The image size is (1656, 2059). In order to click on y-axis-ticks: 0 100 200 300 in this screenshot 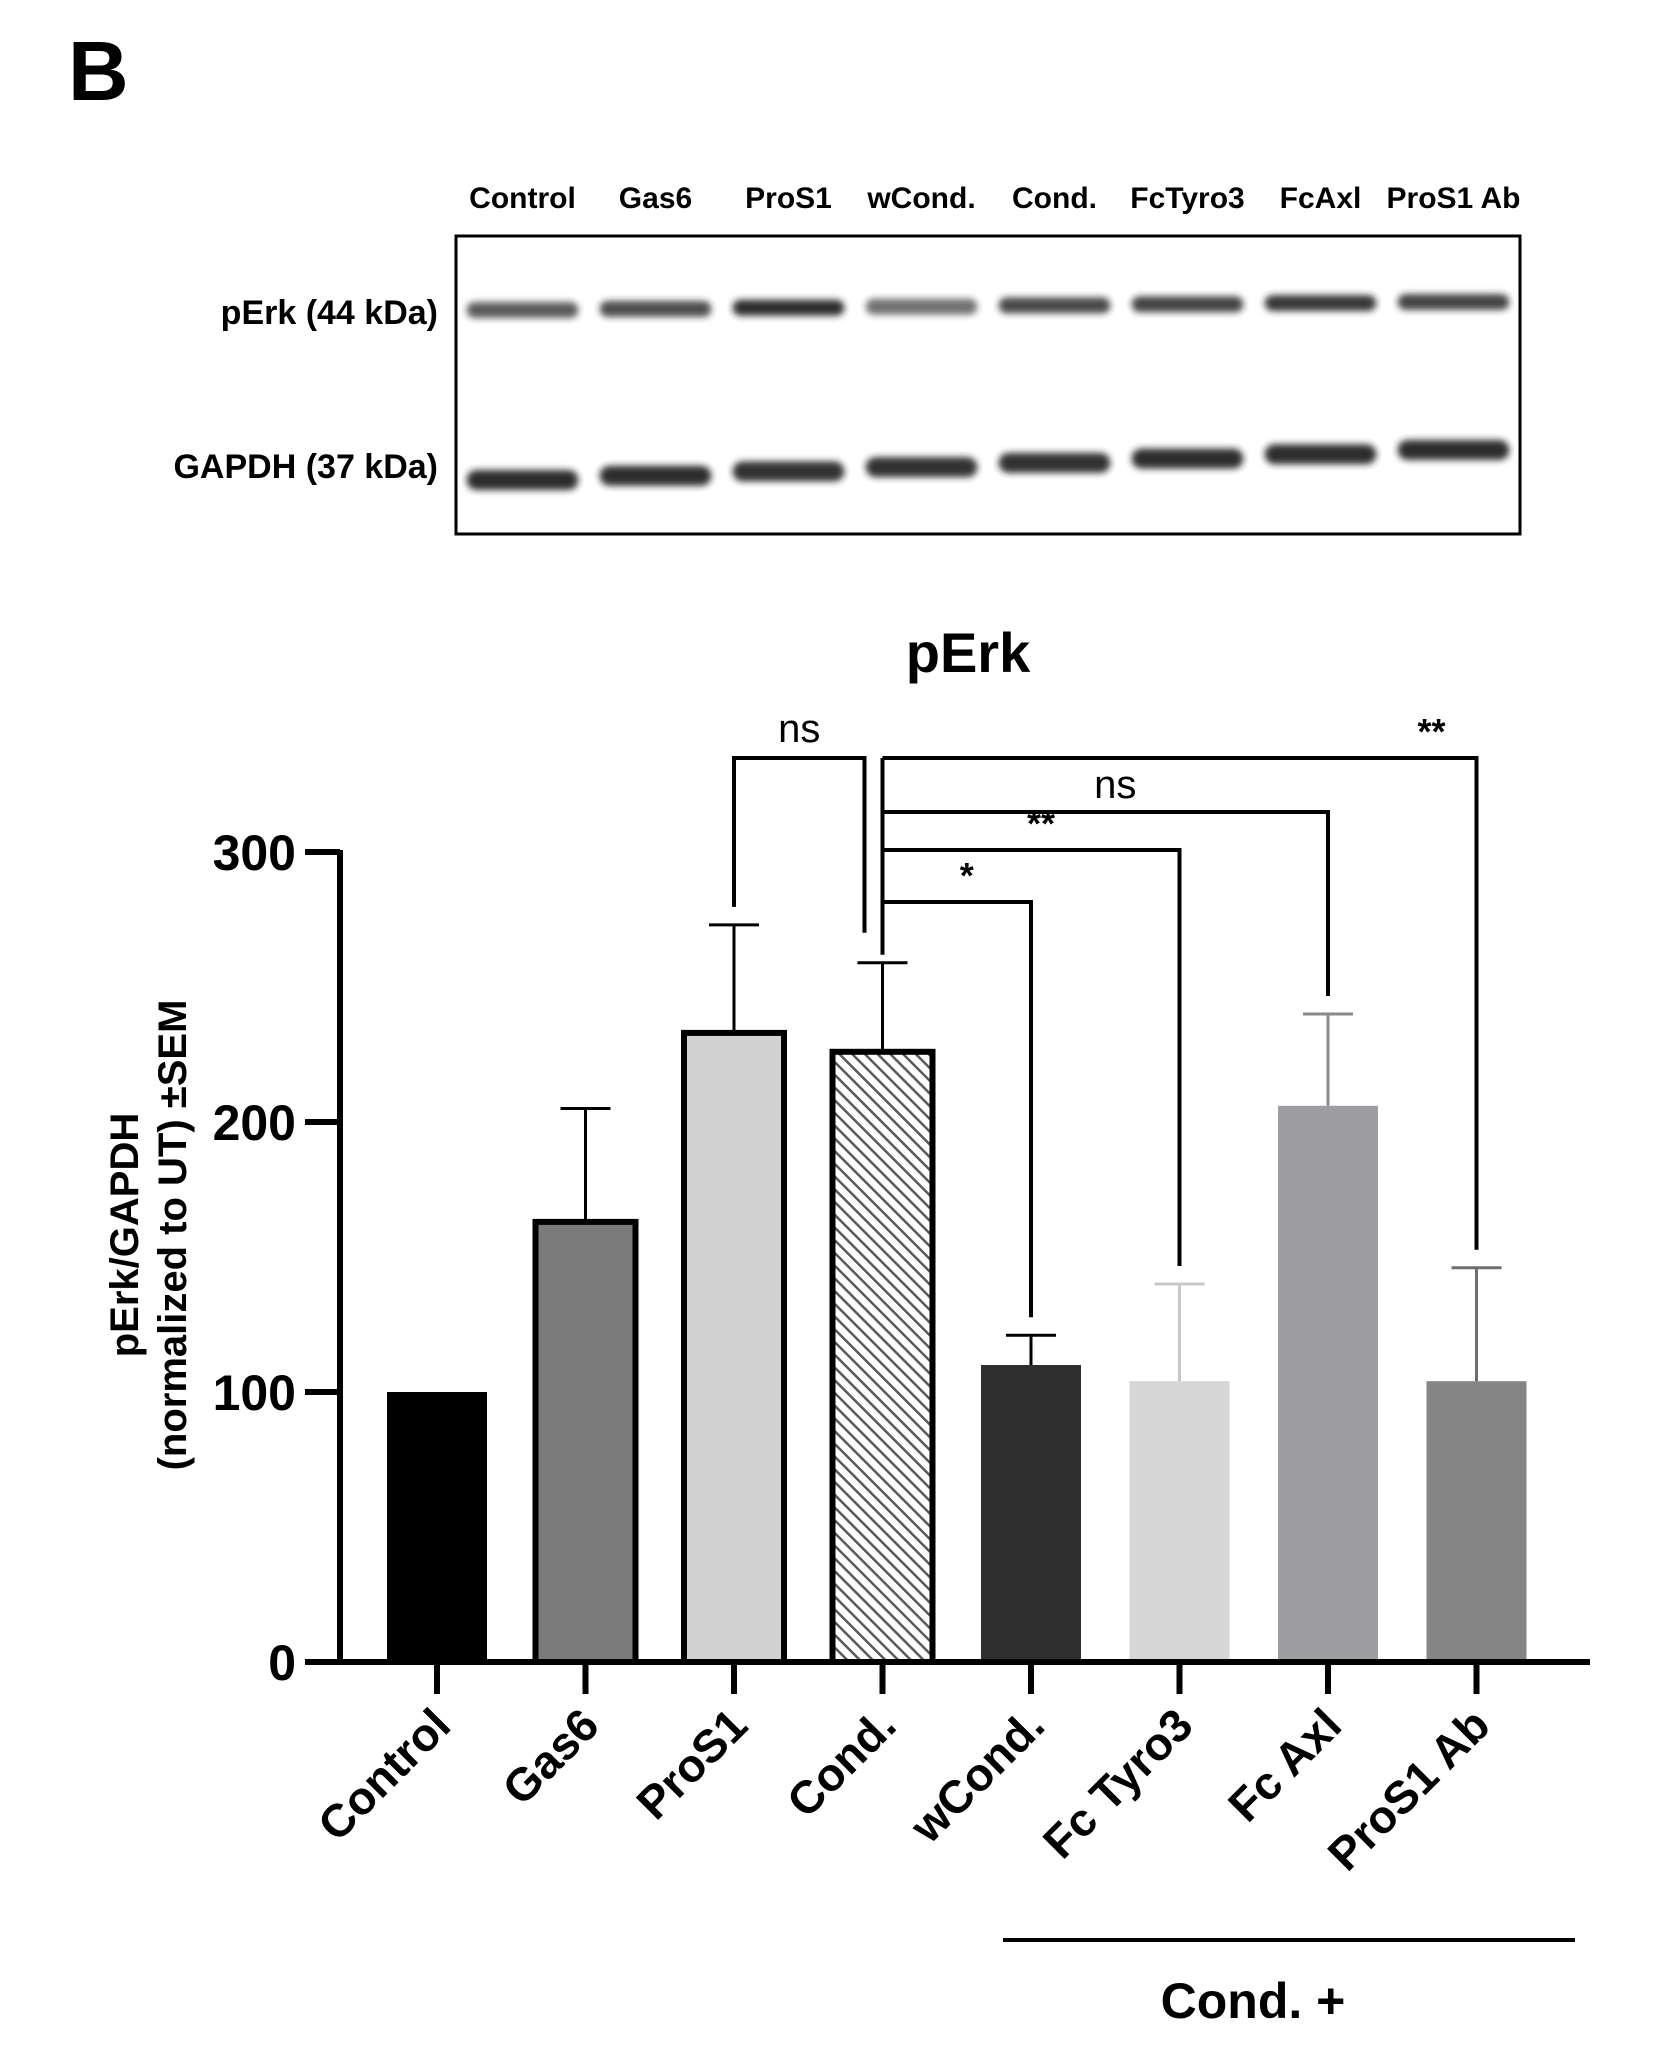, I will do `click(276, 1258)`.